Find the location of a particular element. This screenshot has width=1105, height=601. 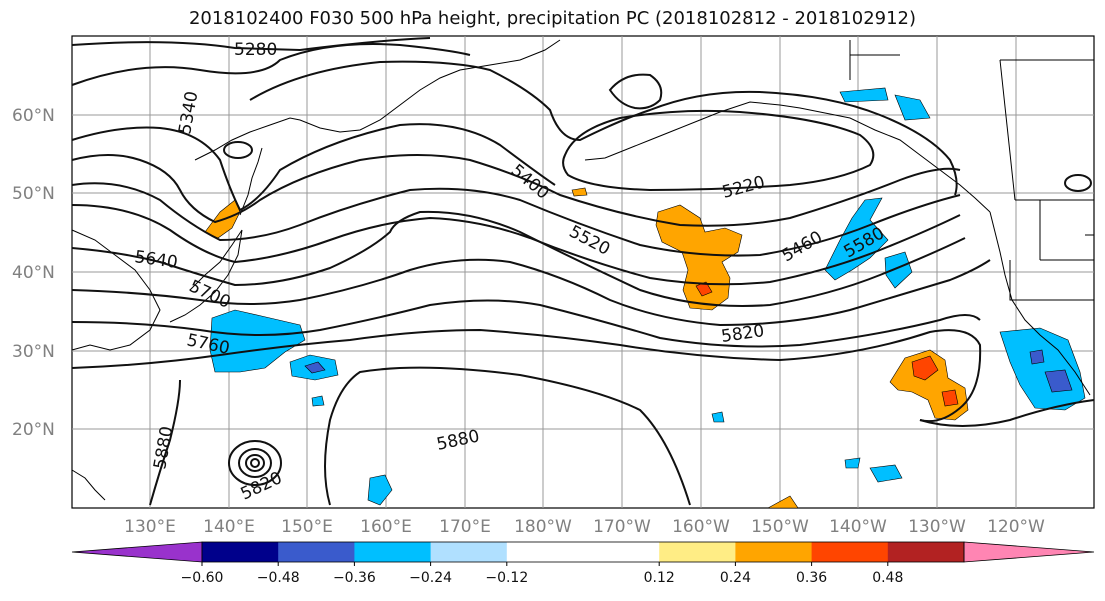

colorbar-tick-label: −0.36 is located at coordinates (354, 578).